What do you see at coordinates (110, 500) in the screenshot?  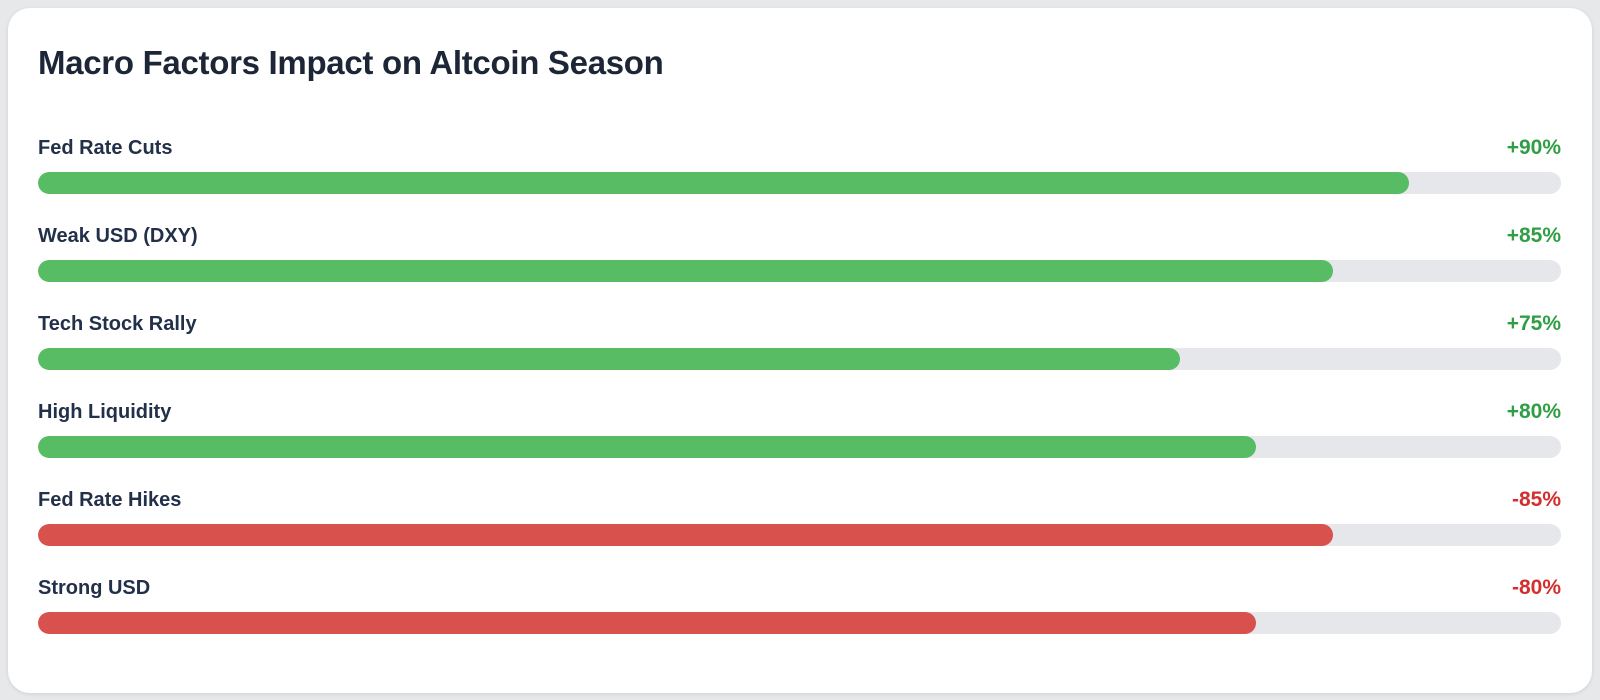 I see `factor-label: Fed Rate Hikes` at bounding box center [110, 500].